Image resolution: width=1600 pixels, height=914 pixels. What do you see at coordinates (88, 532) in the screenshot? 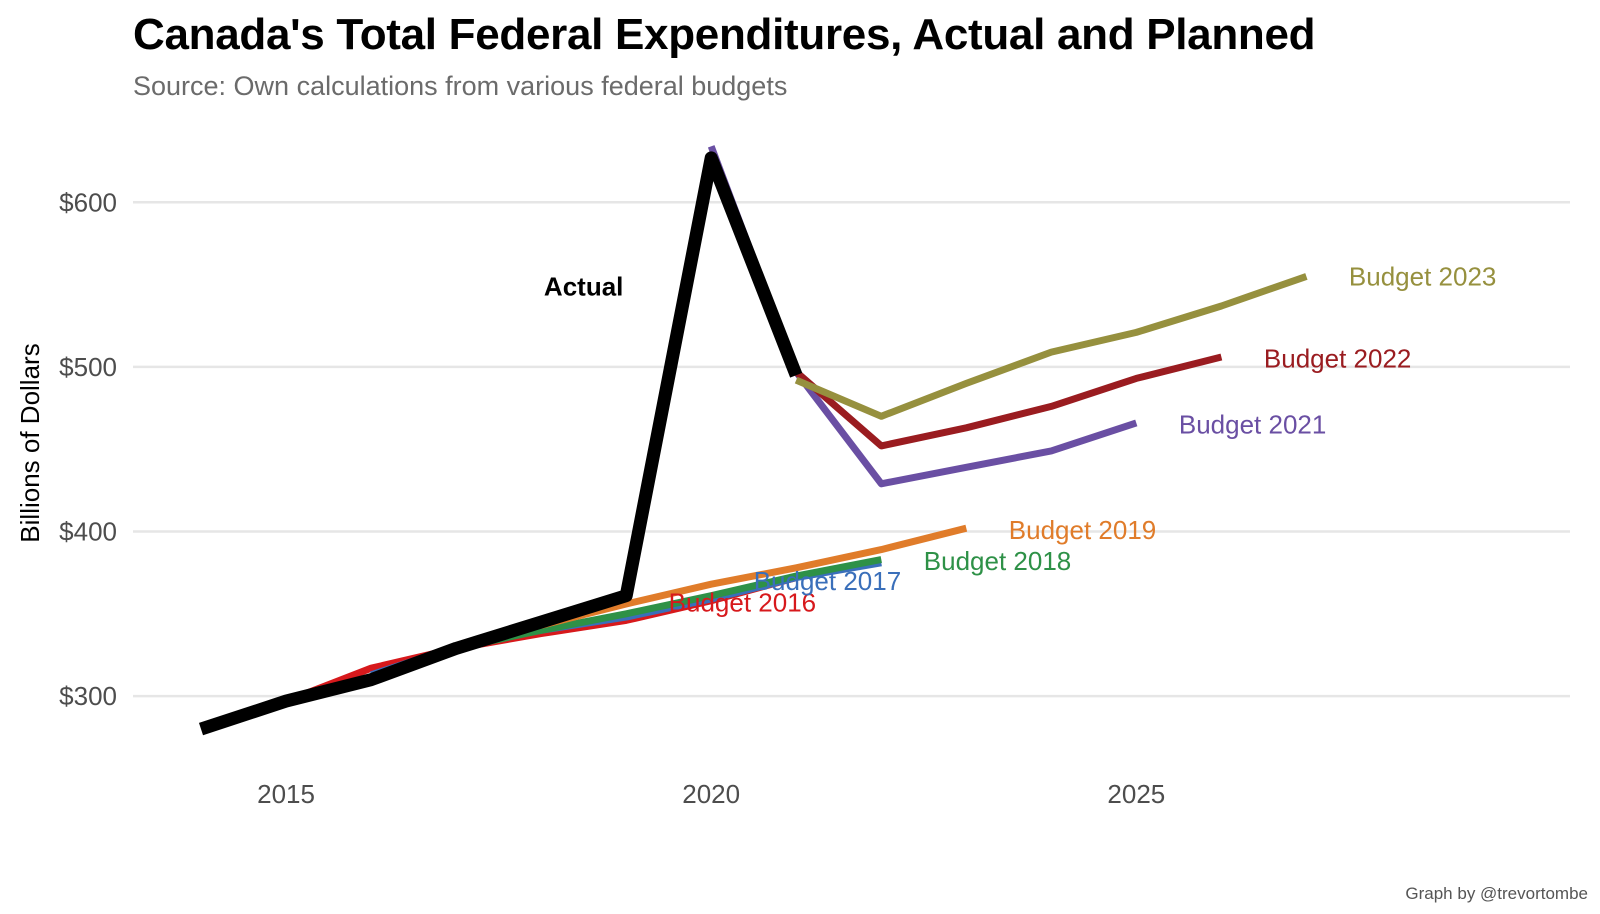
I see `y-tick-label-400: $400` at bounding box center [88, 532].